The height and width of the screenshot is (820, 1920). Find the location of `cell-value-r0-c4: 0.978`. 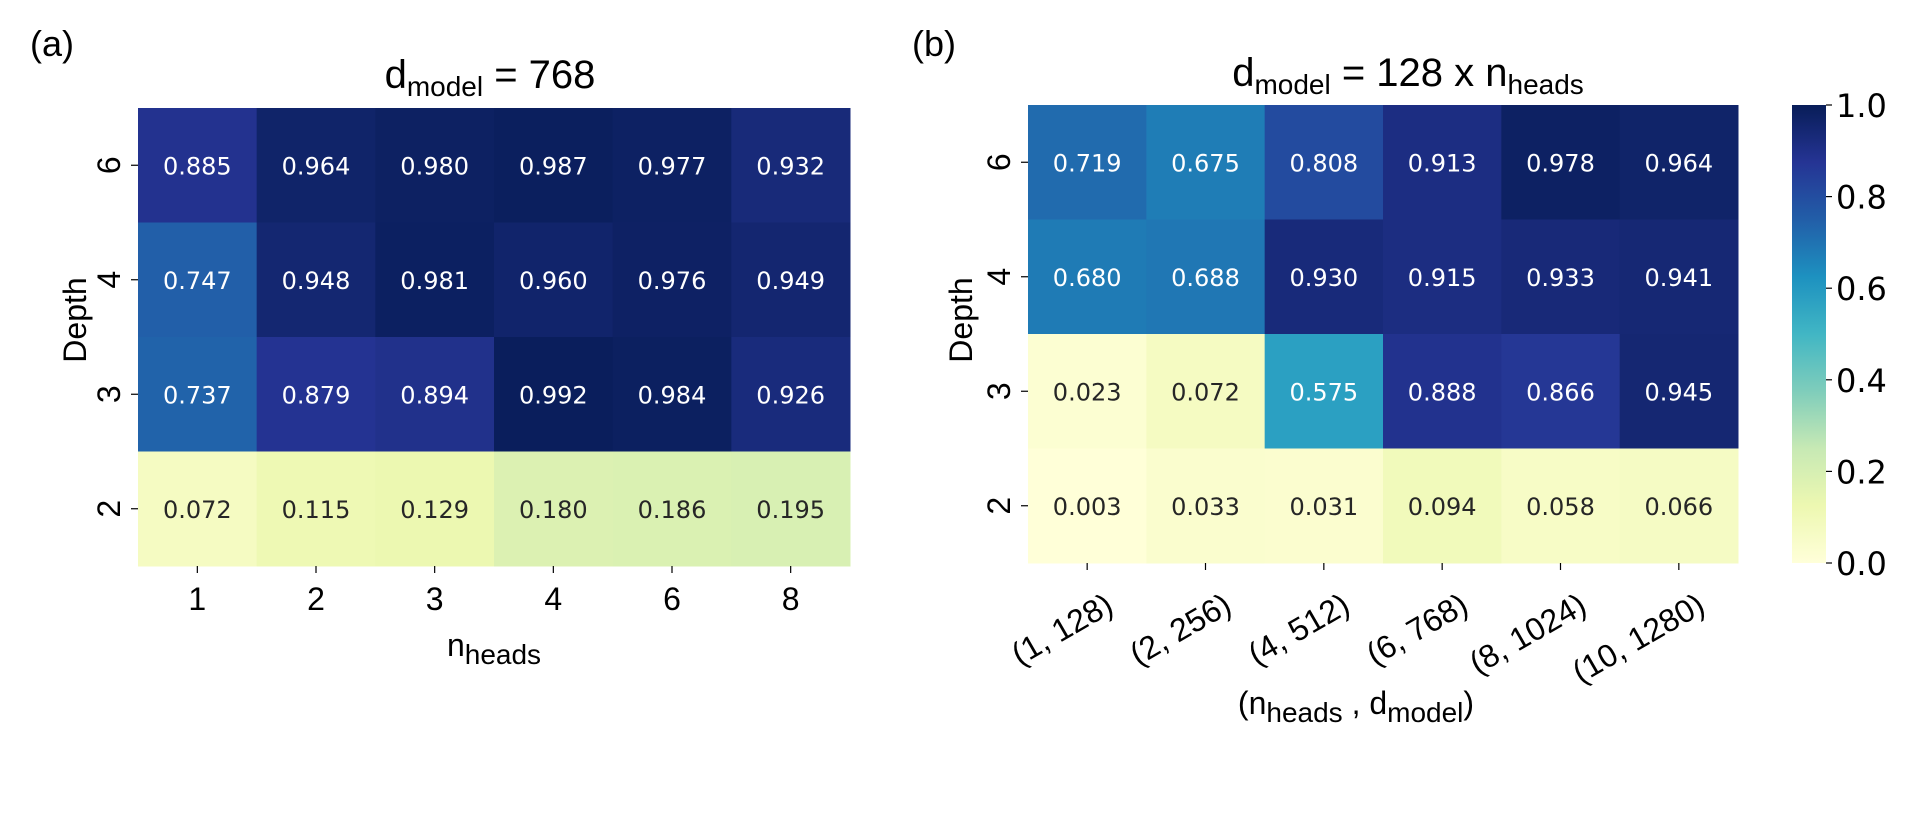

cell-value-r0-c4: 0.978 is located at coordinates (1560, 163).